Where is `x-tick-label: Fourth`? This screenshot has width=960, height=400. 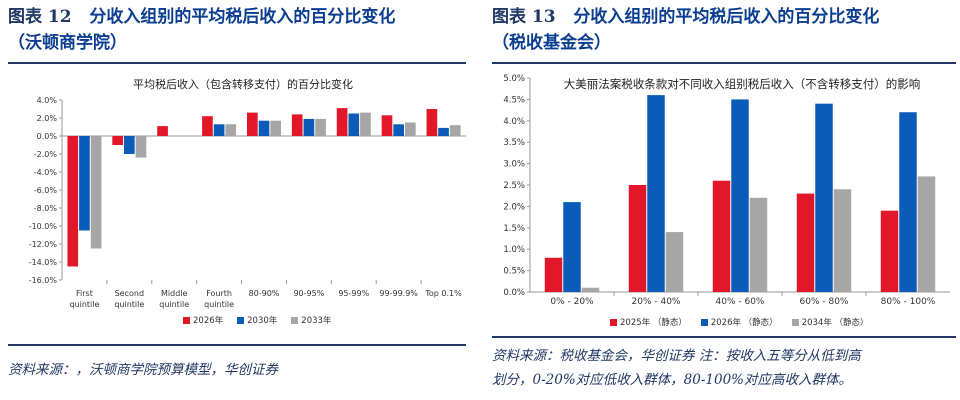 x-tick-label: Fourth is located at coordinates (219, 293).